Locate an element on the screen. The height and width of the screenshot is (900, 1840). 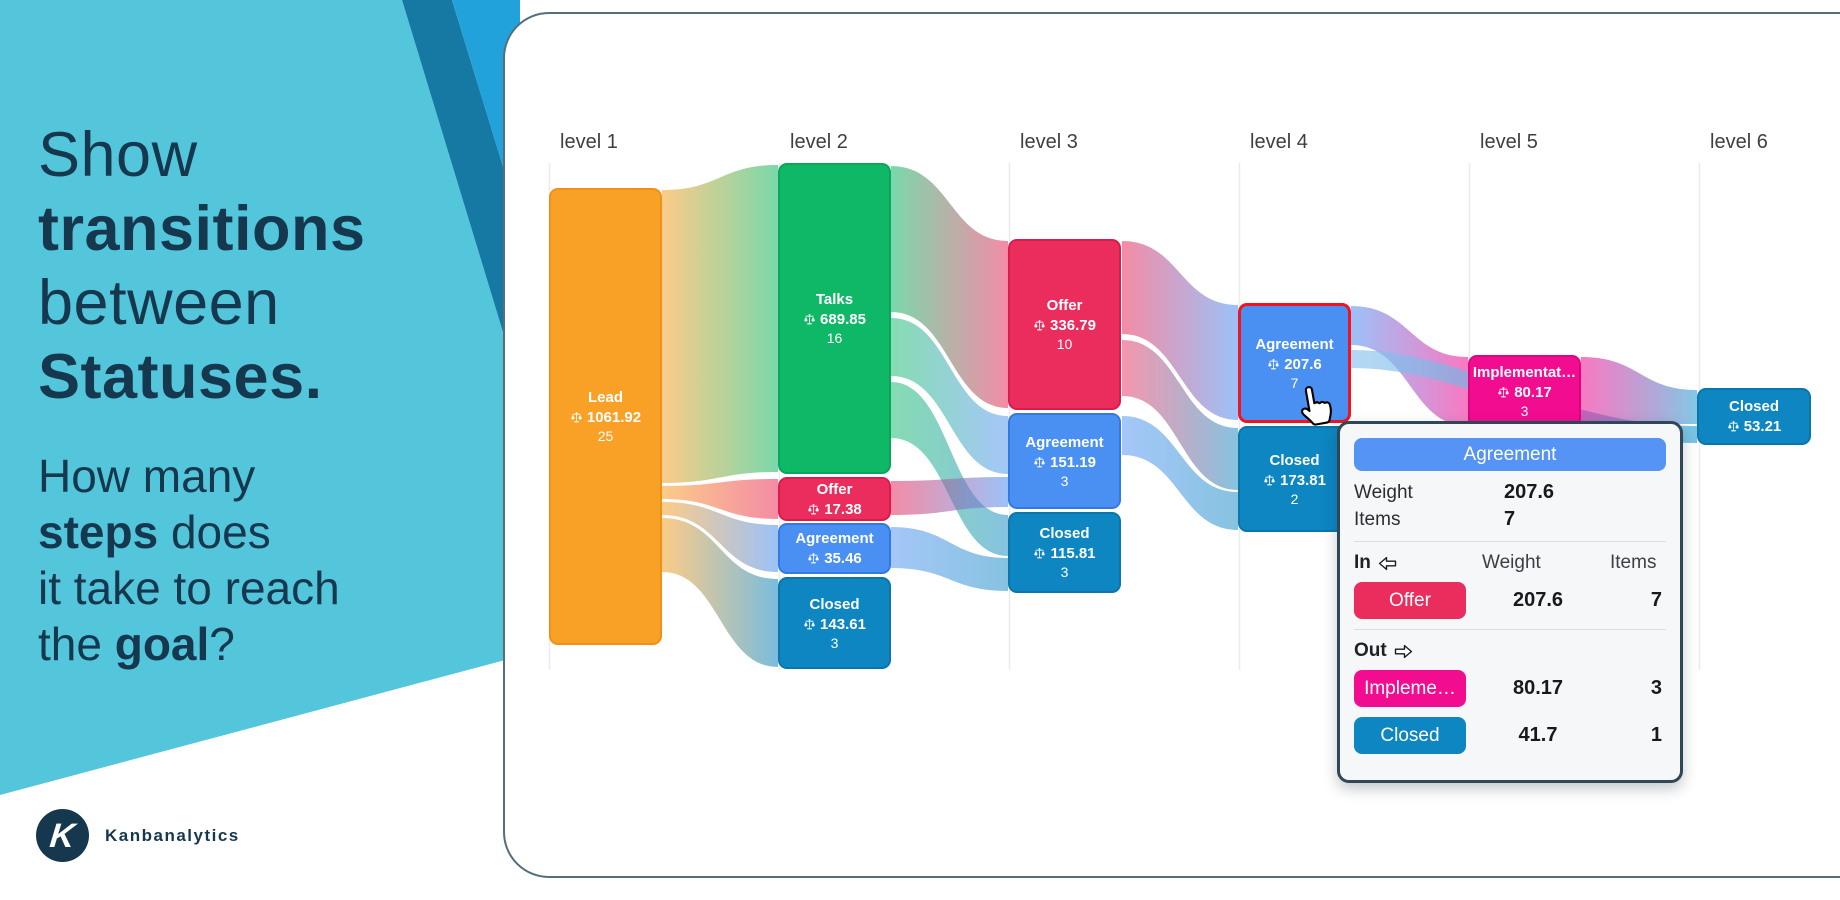
subheading-line-4: the goal? is located at coordinates (189, 644).